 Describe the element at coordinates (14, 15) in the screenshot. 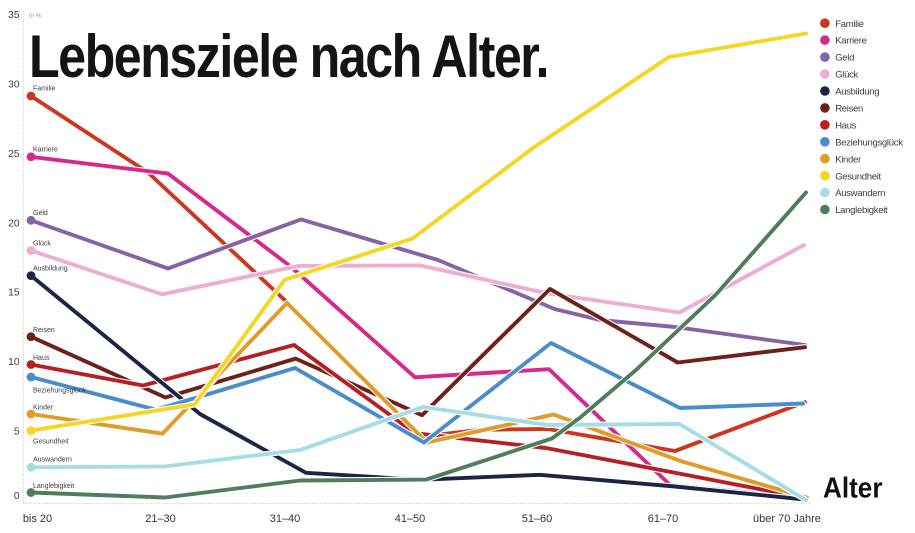

I see `svg-text: 35` at that location.